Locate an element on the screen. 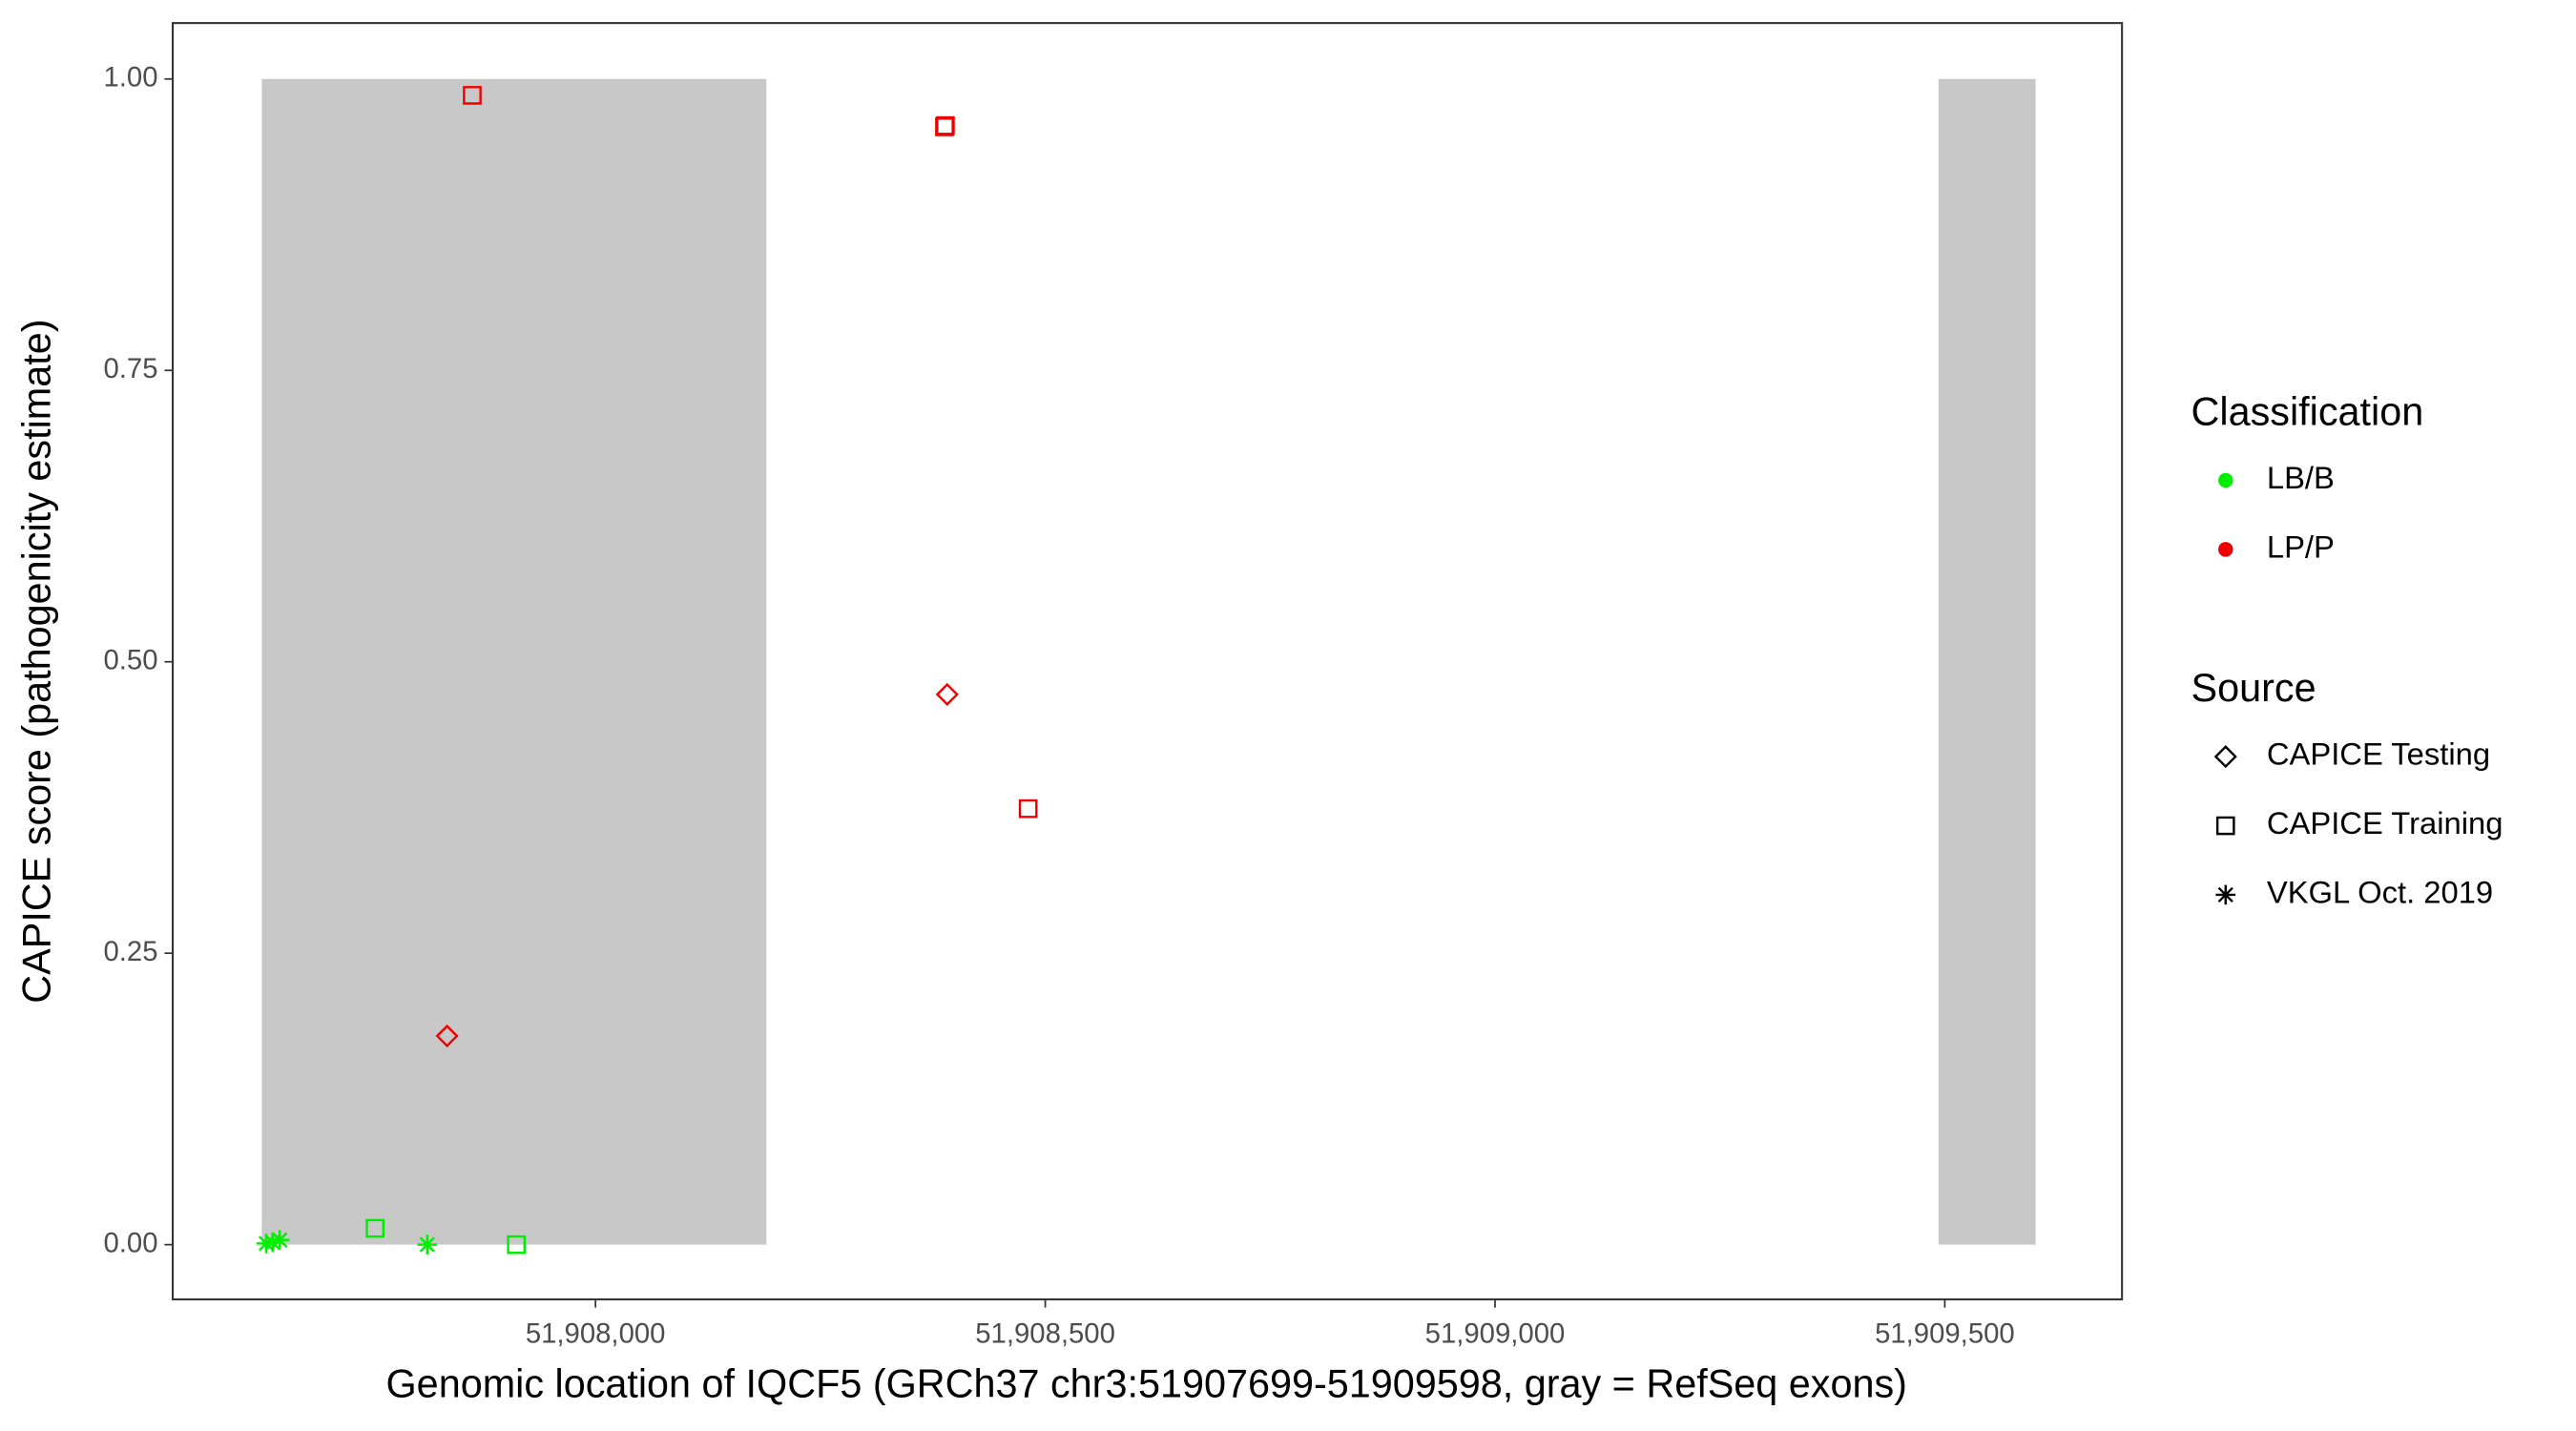  y-tick-label: 1.00 is located at coordinates (130, 77).